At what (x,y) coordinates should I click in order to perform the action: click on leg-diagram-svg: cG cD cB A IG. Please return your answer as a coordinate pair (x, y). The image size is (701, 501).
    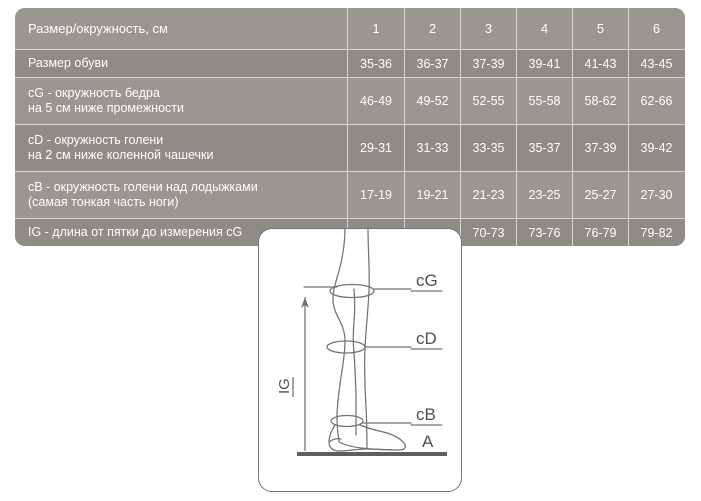
    Looking at the image, I should click on (361, 342).